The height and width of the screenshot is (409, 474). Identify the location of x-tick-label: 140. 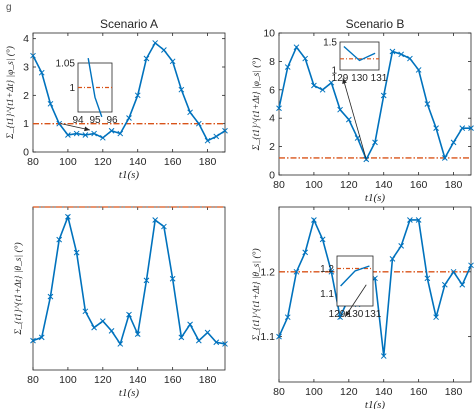
(138, 380).